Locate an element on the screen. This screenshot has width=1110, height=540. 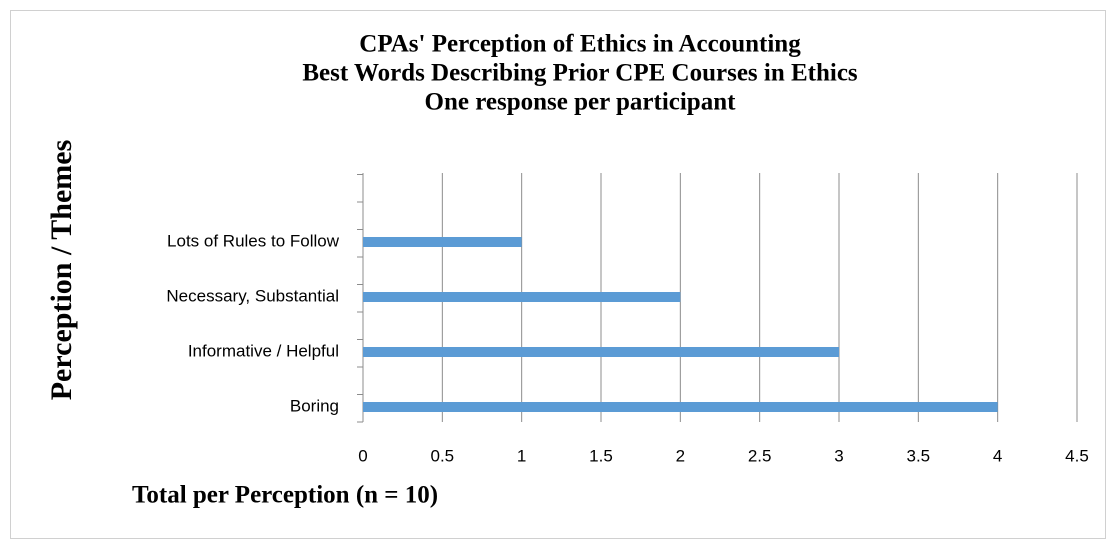
y-tick-label: Boring is located at coordinates (314, 405).